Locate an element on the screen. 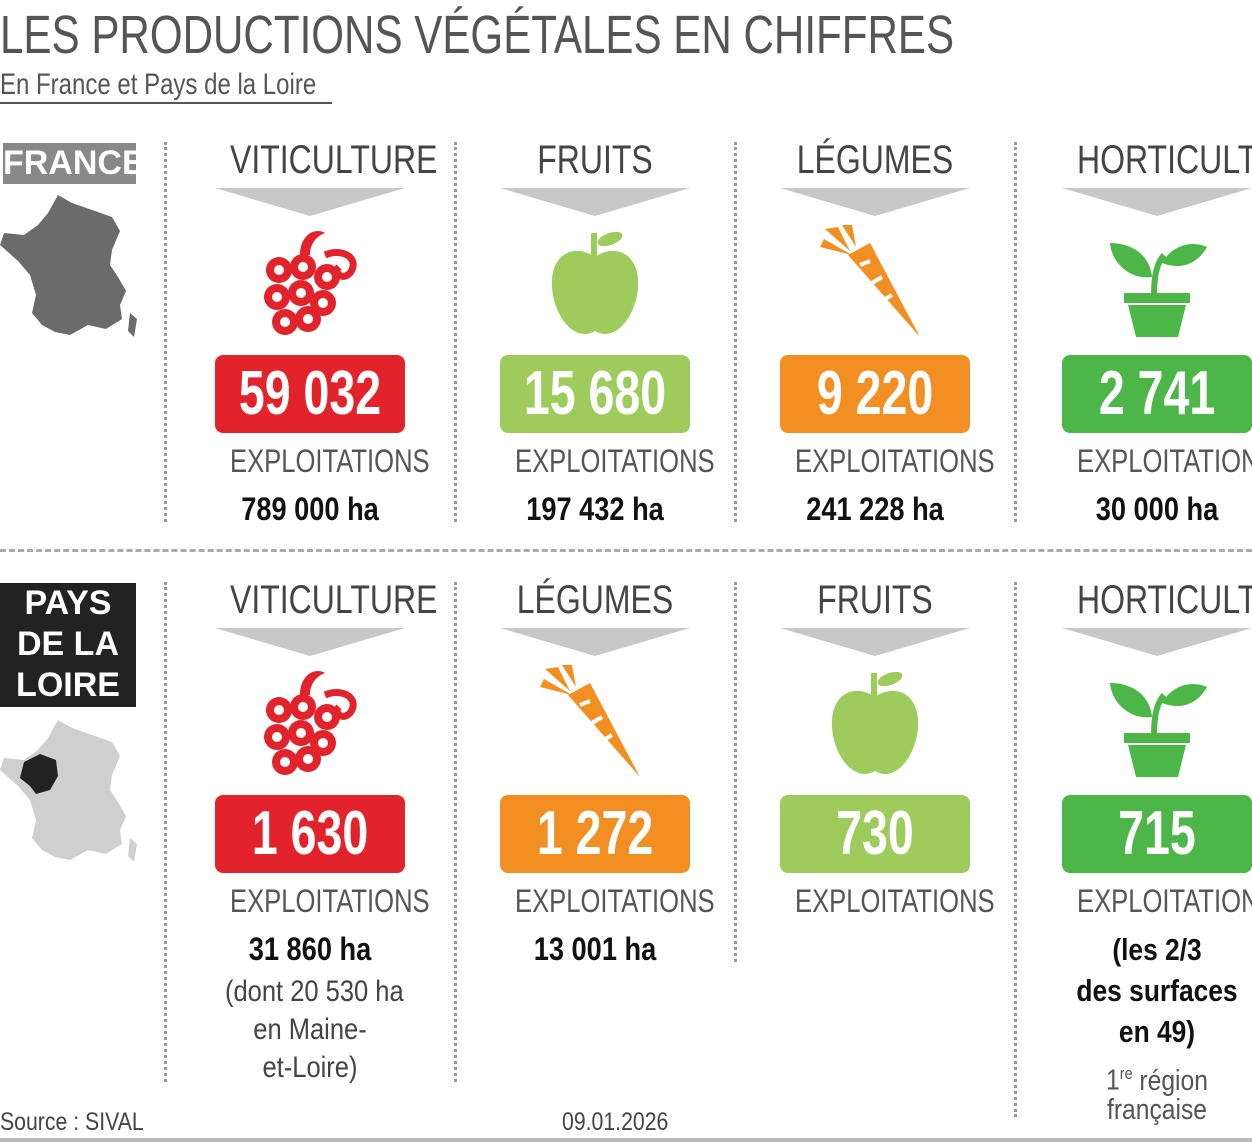 The image size is (1252, 1146). note: (dont 20 530 ha is located at coordinates (310, 992).